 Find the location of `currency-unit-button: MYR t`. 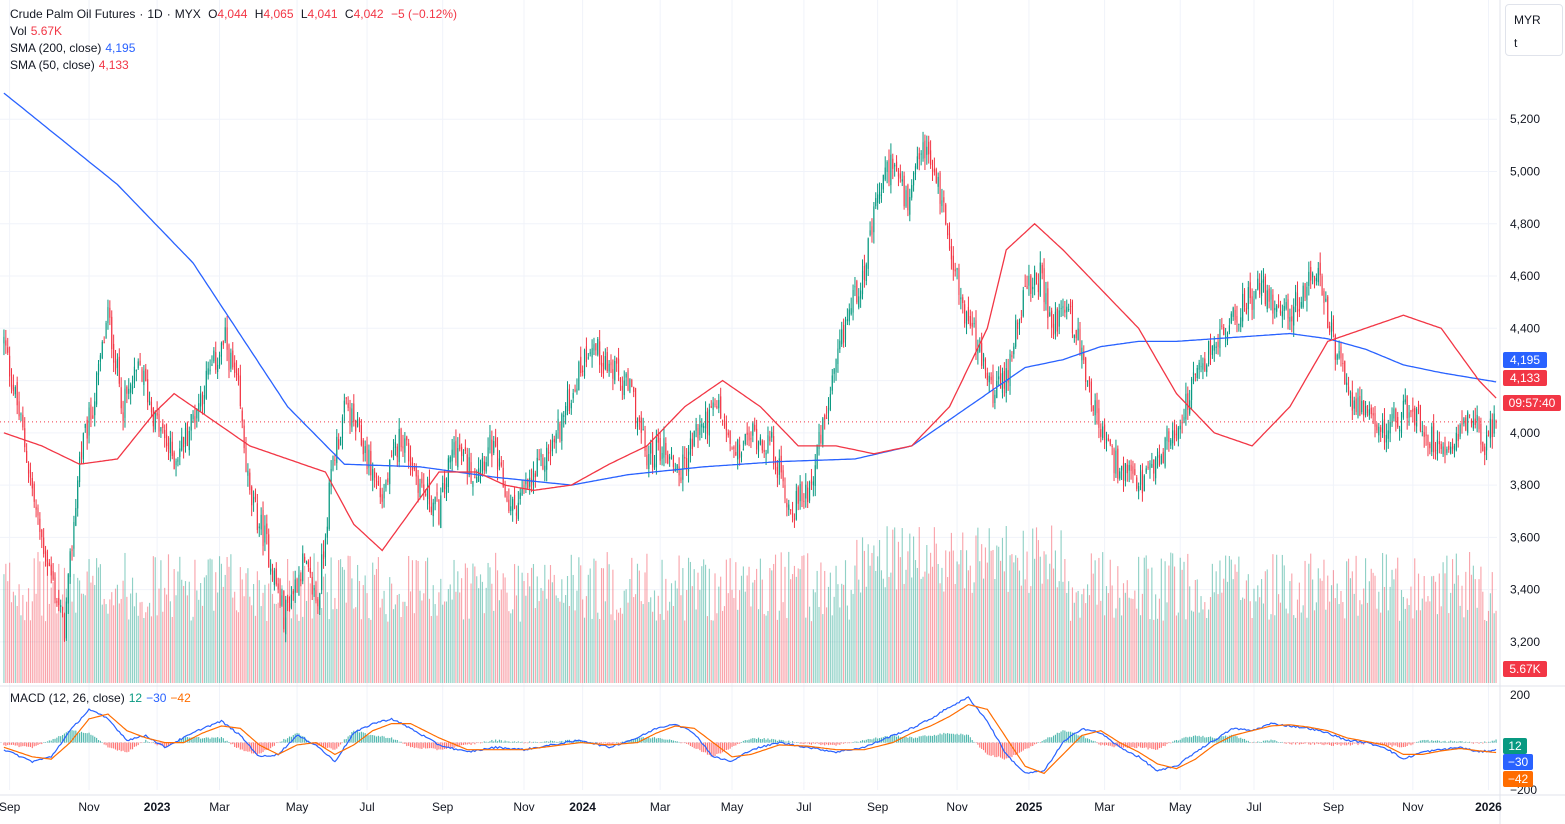

currency-unit-button: MYR t is located at coordinates (1534, 30).